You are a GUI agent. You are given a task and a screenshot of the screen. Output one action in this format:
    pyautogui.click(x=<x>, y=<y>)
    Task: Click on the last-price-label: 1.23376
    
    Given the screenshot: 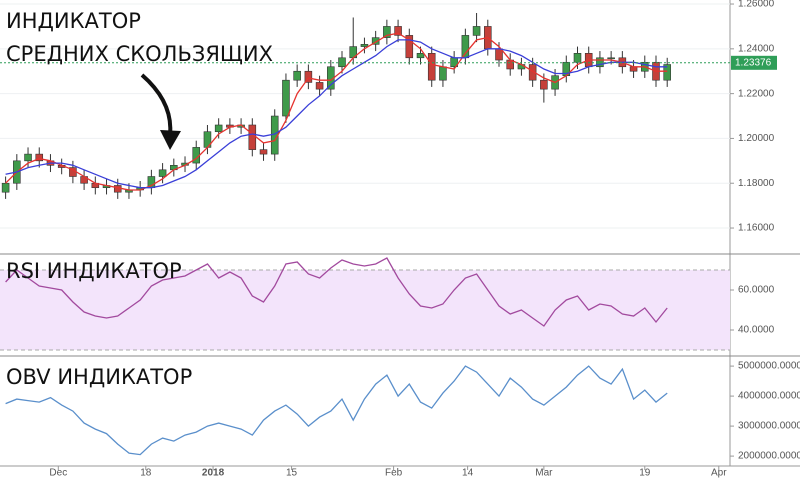 What is the action you would take?
    pyautogui.click(x=753, y=62)
    